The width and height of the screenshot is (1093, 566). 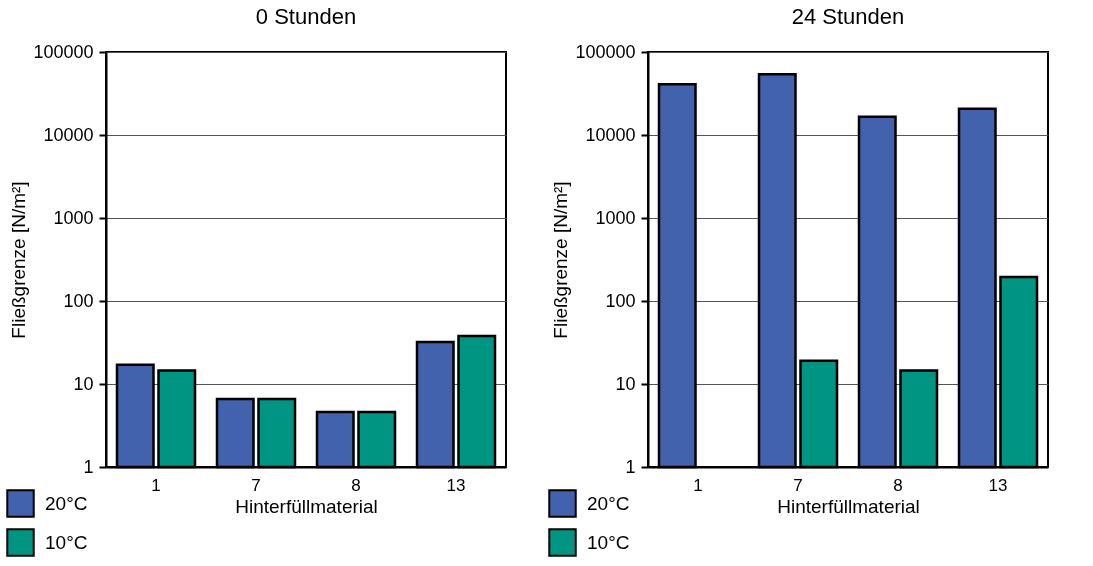 I want to click on chart-title: 24 Stunden, so click(x=848, y=16).